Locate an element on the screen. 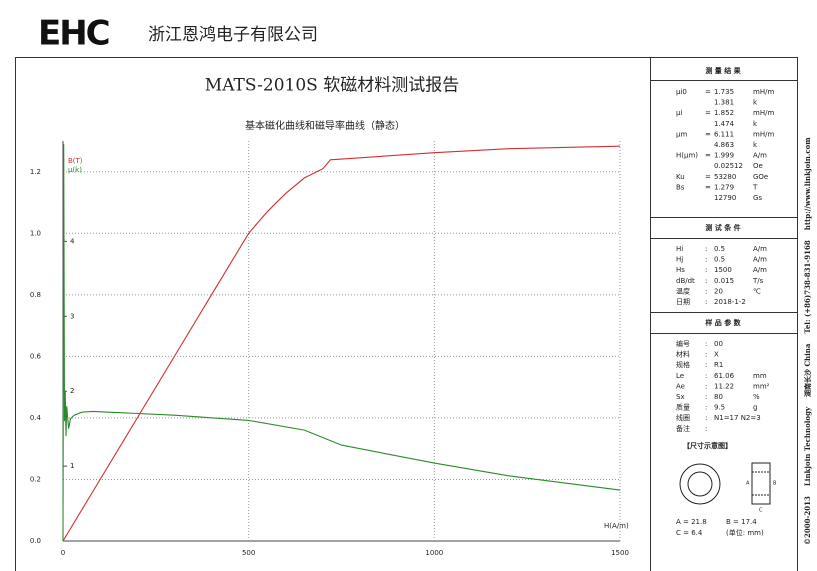 Image resolution: width=817 pixels, height=571 pixels. row-value: 20 is located at coordinates (718, 291).